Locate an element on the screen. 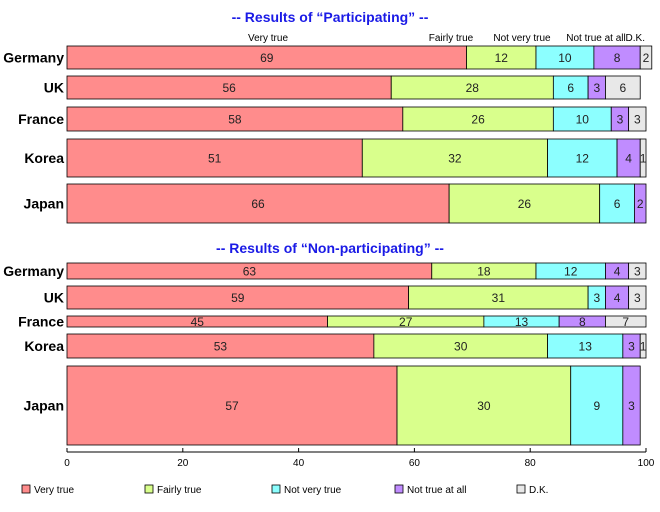 The width and height of the screenshot is (660, 512). legend-label: Not very true is located at coordinates (313, 490).